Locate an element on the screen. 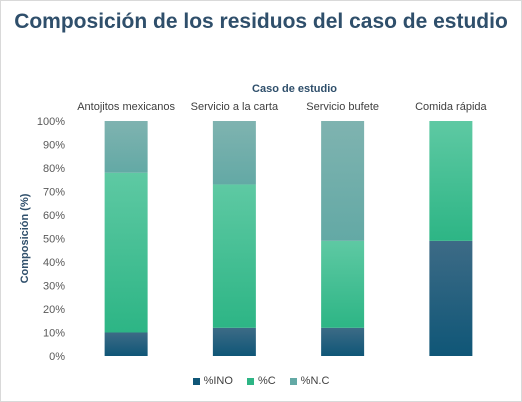 Image resolution: width=522 pixels, height=402 pixels. legend-swatch-nc is located at coordinates (293, 381).